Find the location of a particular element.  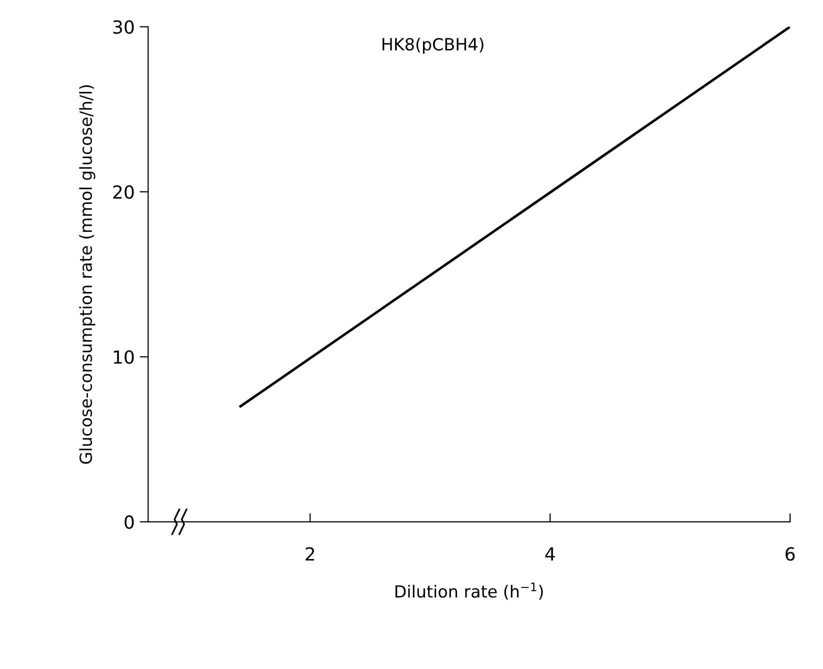

x-tick-label: 6 is located at coordinates (790, 554).